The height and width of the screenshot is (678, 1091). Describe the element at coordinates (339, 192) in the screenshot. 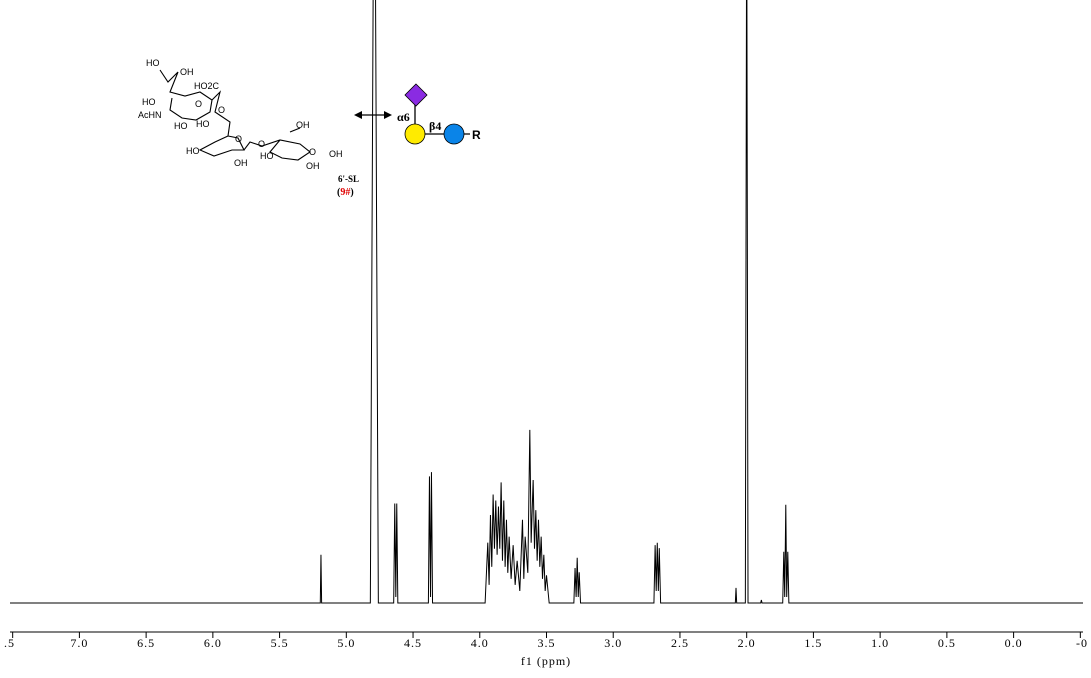

I see `paren: (` at that location.